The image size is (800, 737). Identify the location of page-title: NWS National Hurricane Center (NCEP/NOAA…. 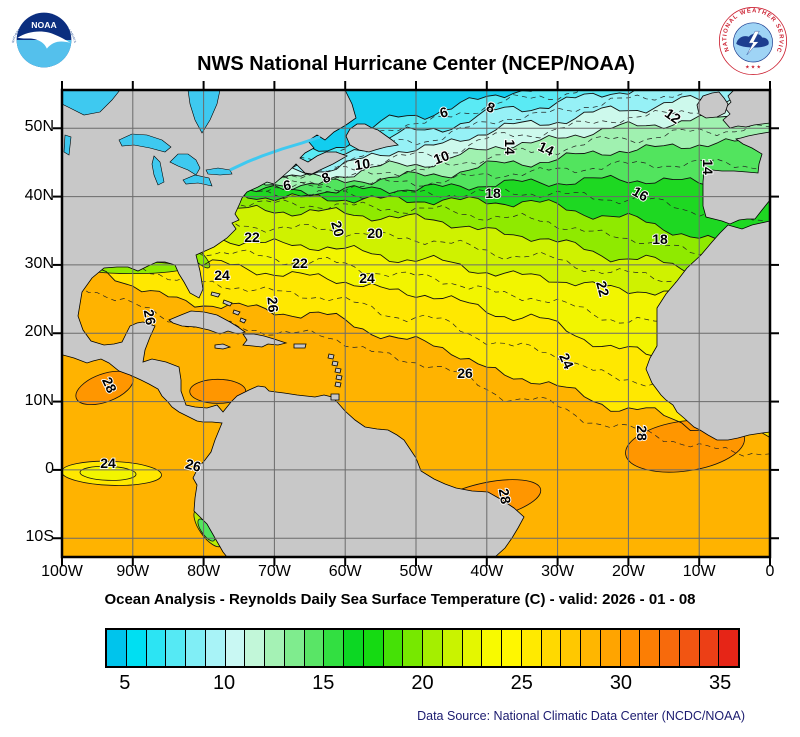
(416, 64).